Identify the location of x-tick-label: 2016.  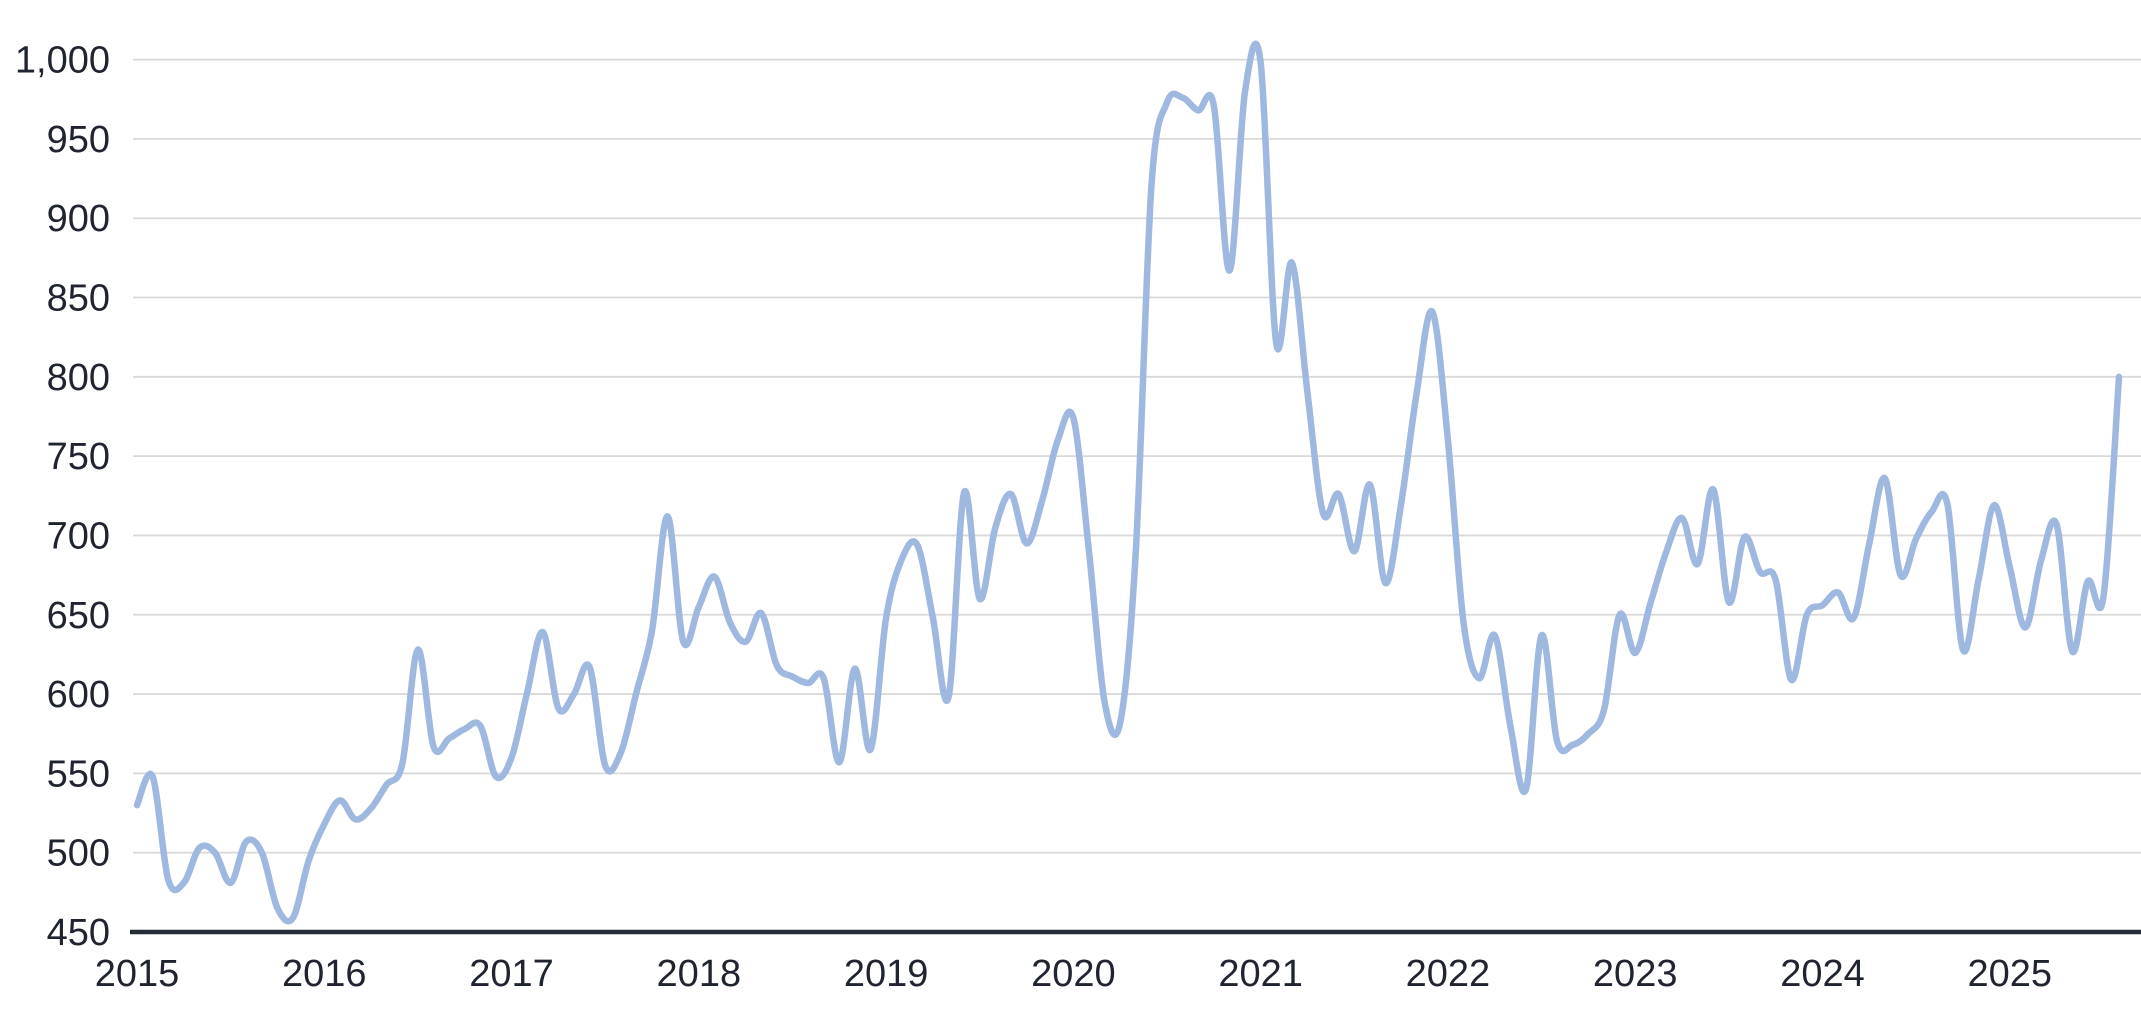
(324, 974).